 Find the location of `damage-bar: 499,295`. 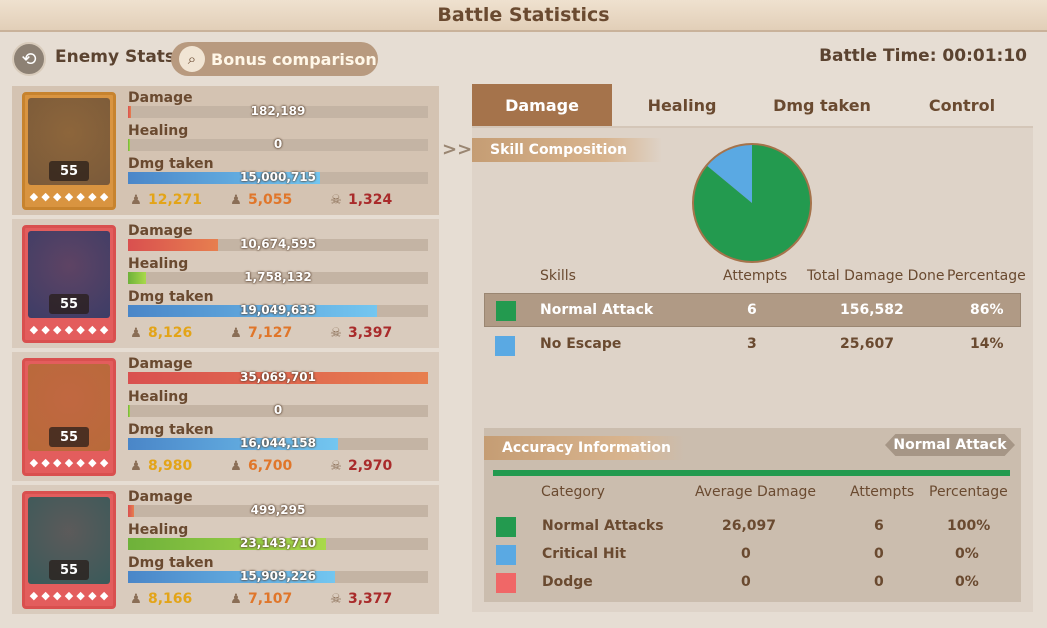

damage-bar: 499,295 is located at coordinates (278, 510).